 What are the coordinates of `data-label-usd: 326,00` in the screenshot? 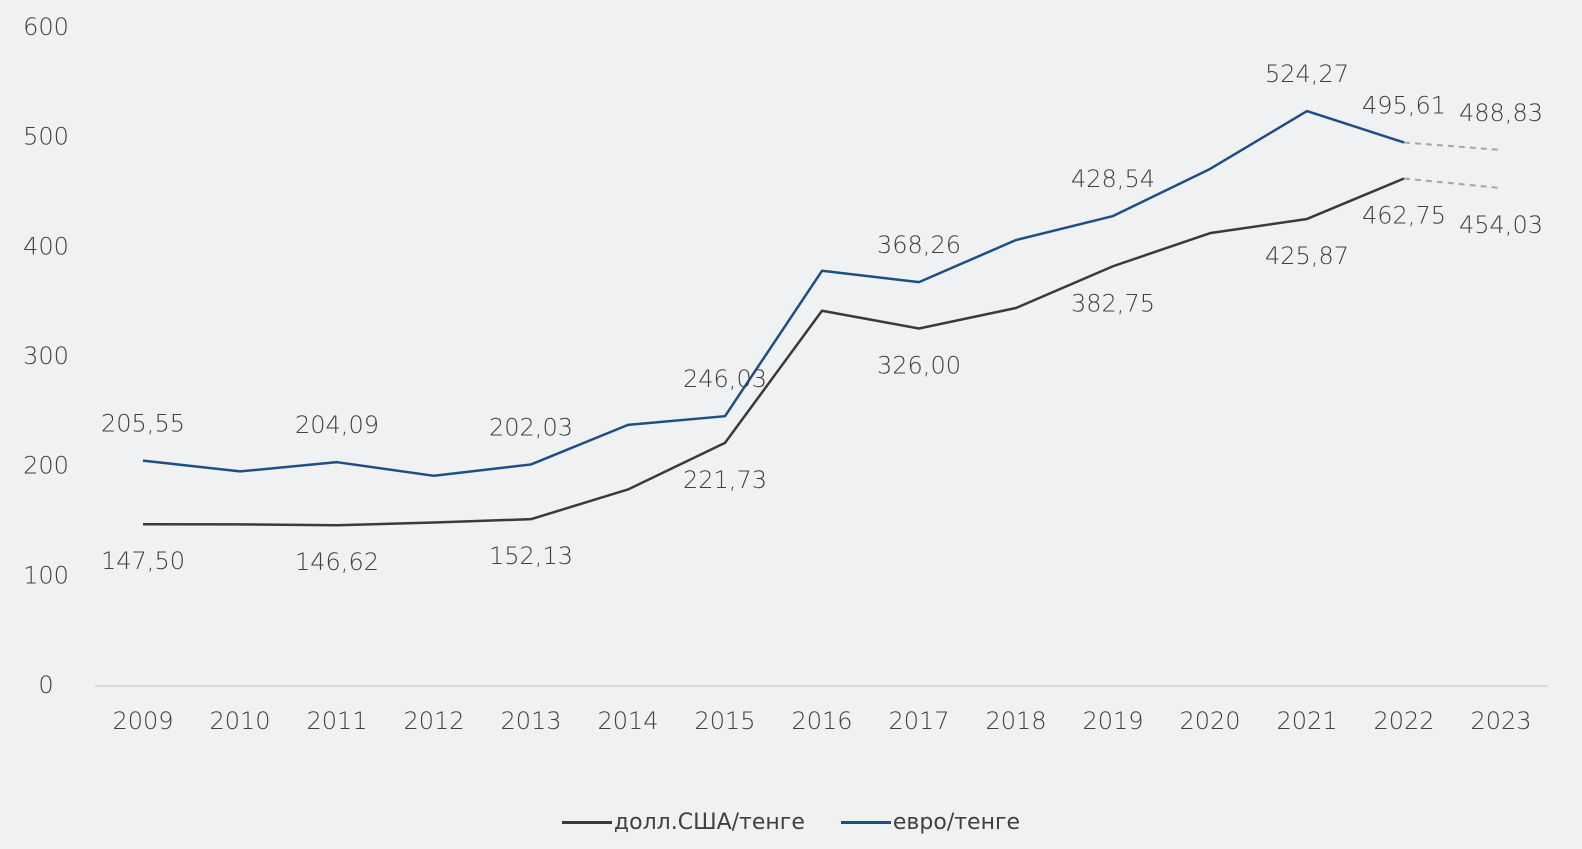 It's located at (919, 365).